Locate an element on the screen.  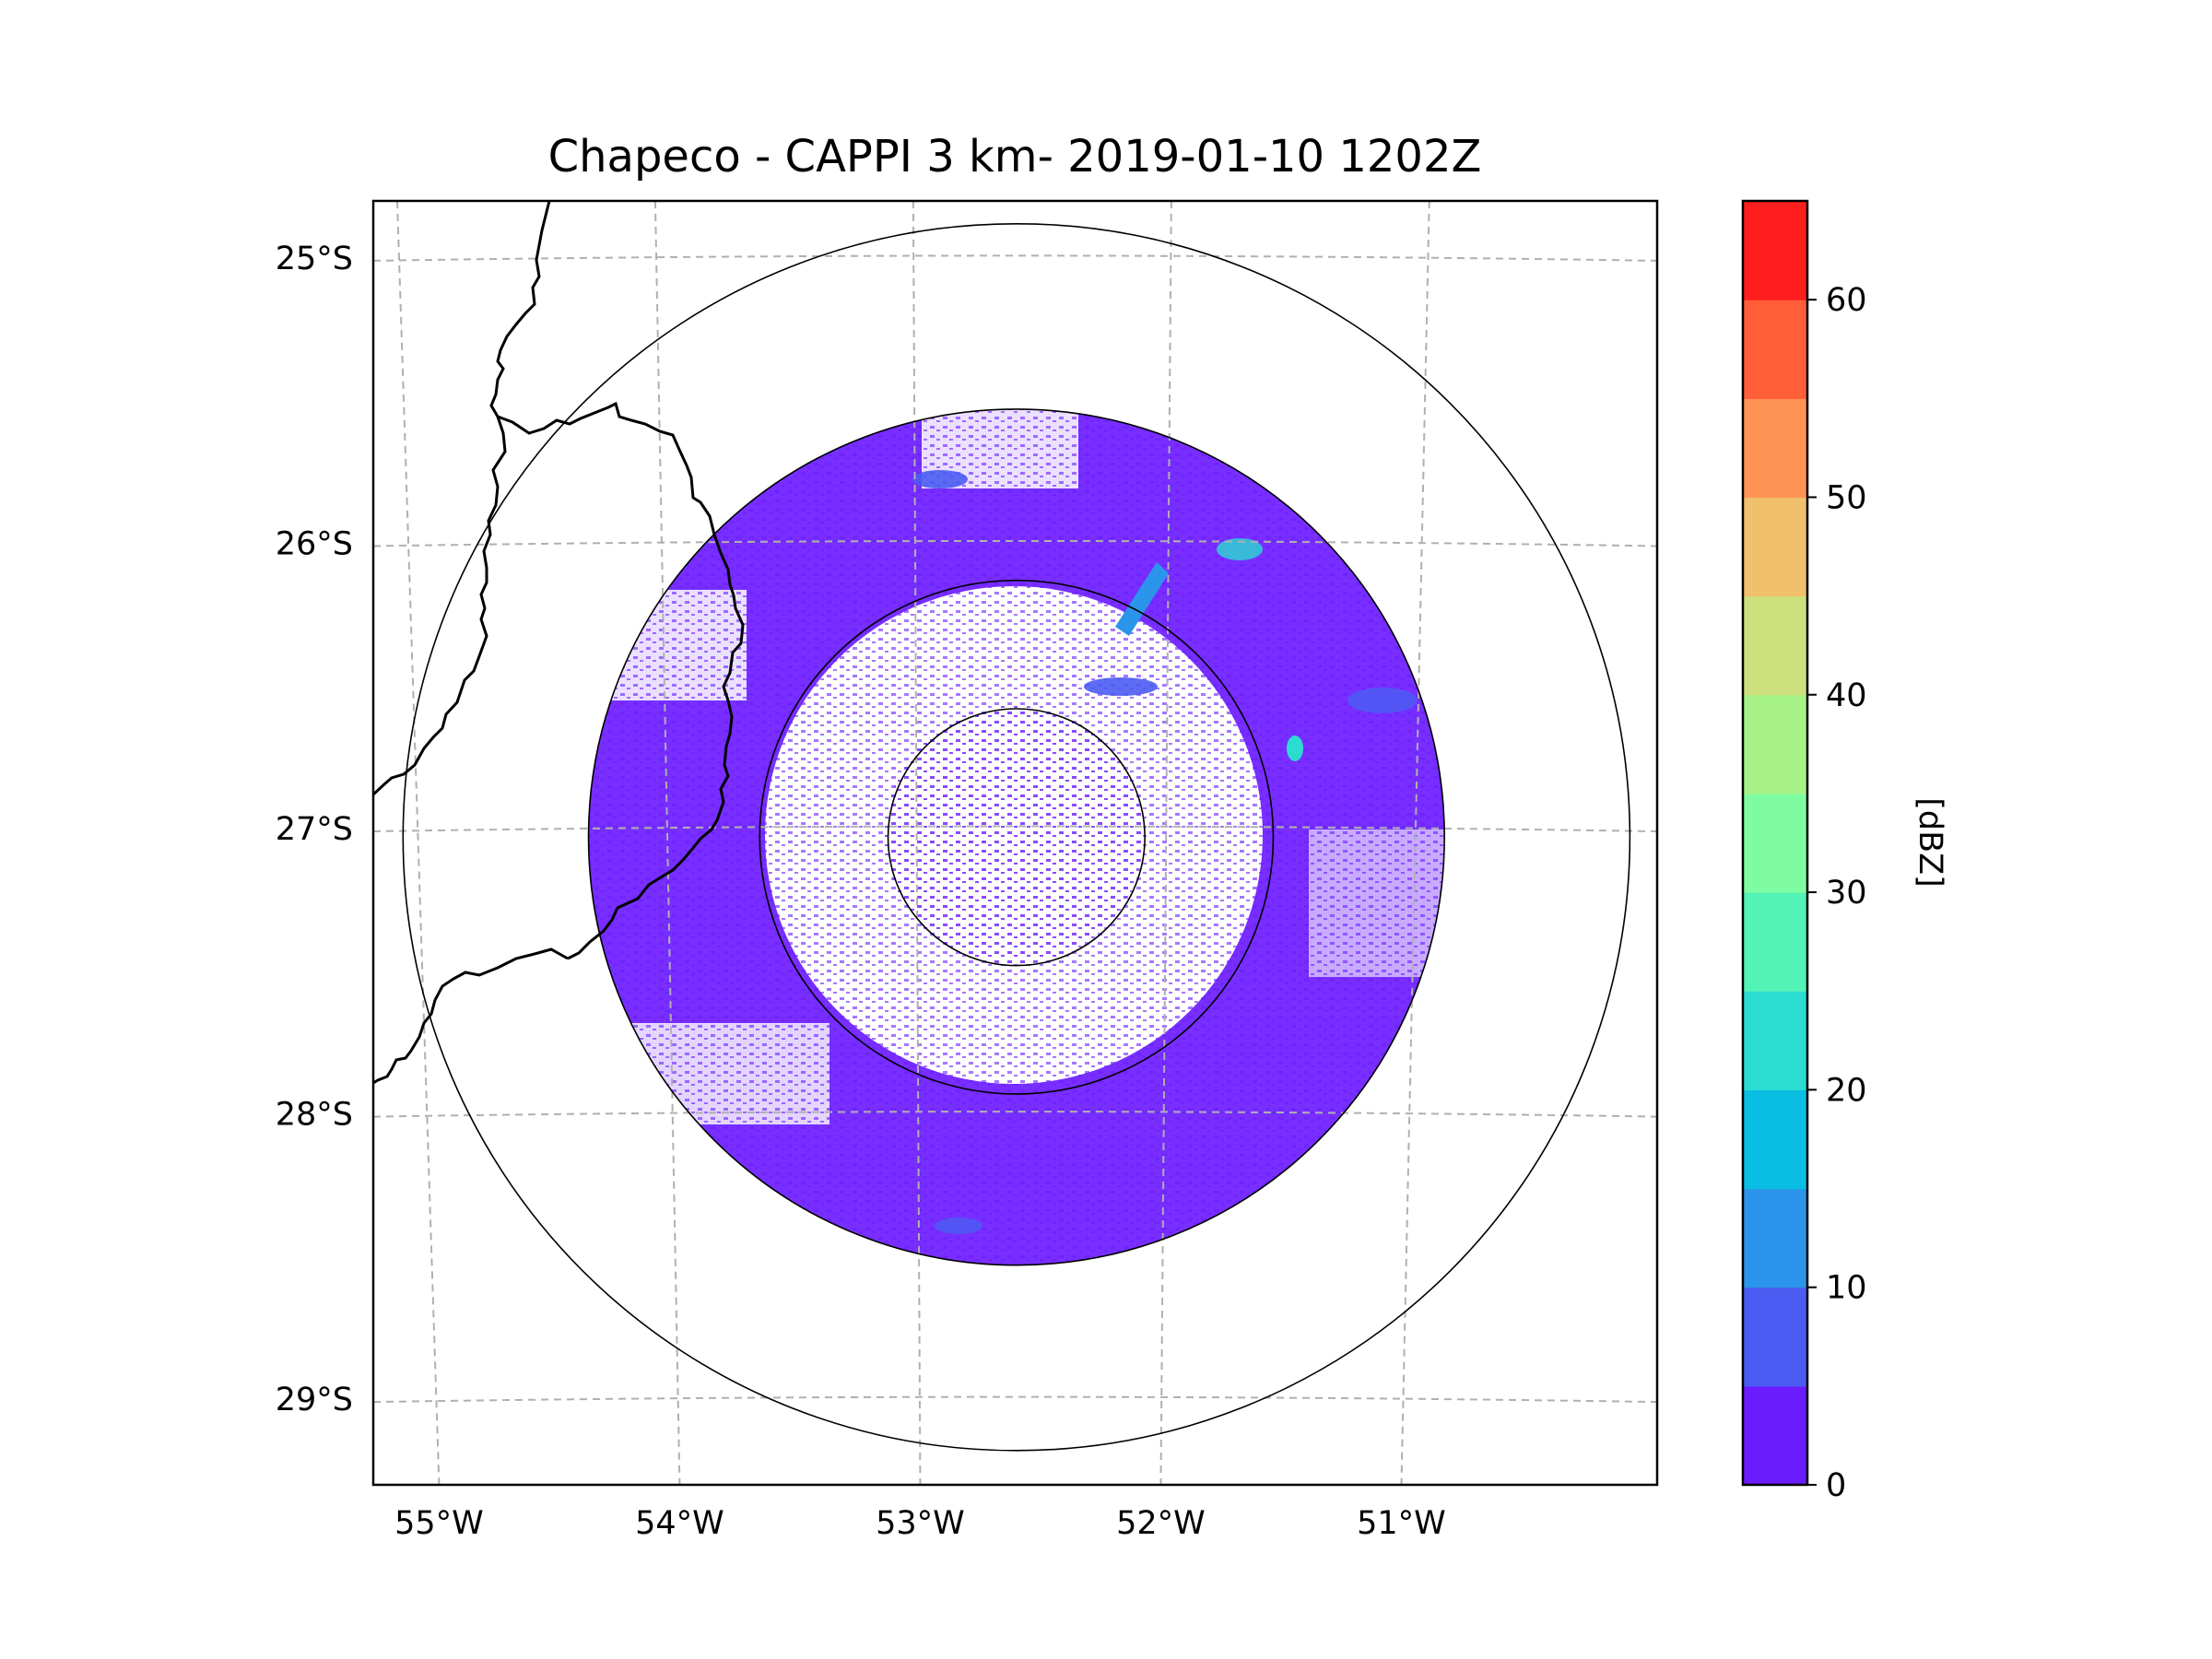
echo-cell-east is located at coordinates (1295, 748).